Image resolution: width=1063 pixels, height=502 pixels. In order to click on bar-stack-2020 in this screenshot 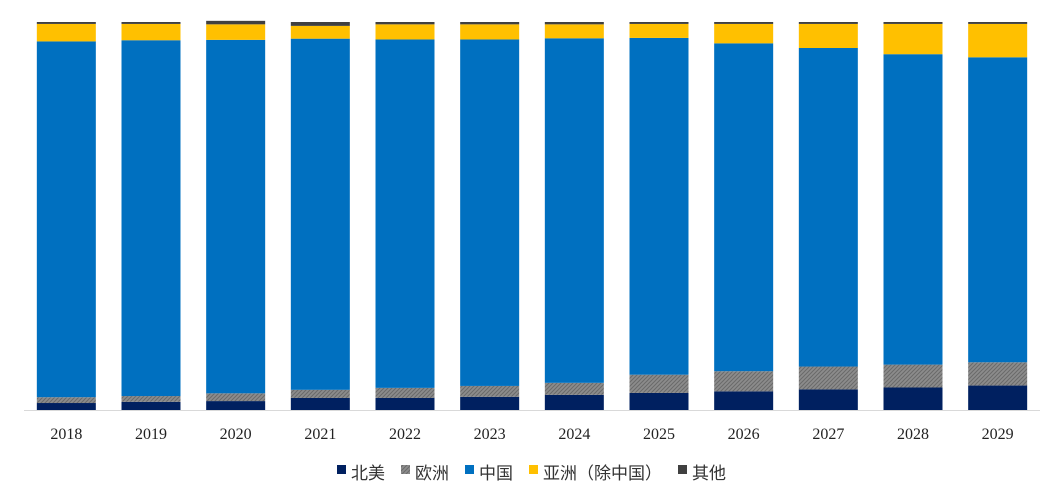, I will do `click(236, 215)`.